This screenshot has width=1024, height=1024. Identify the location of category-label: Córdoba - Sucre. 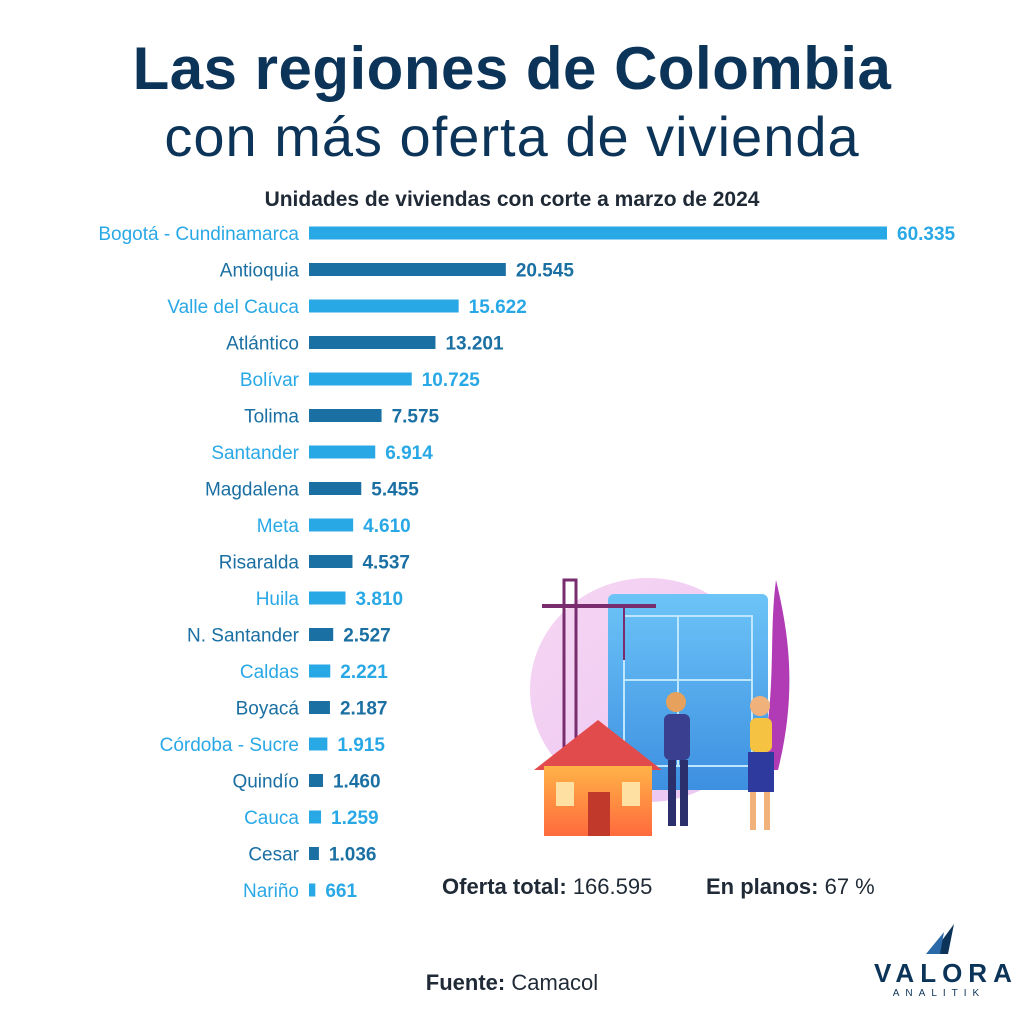
(229, 745).